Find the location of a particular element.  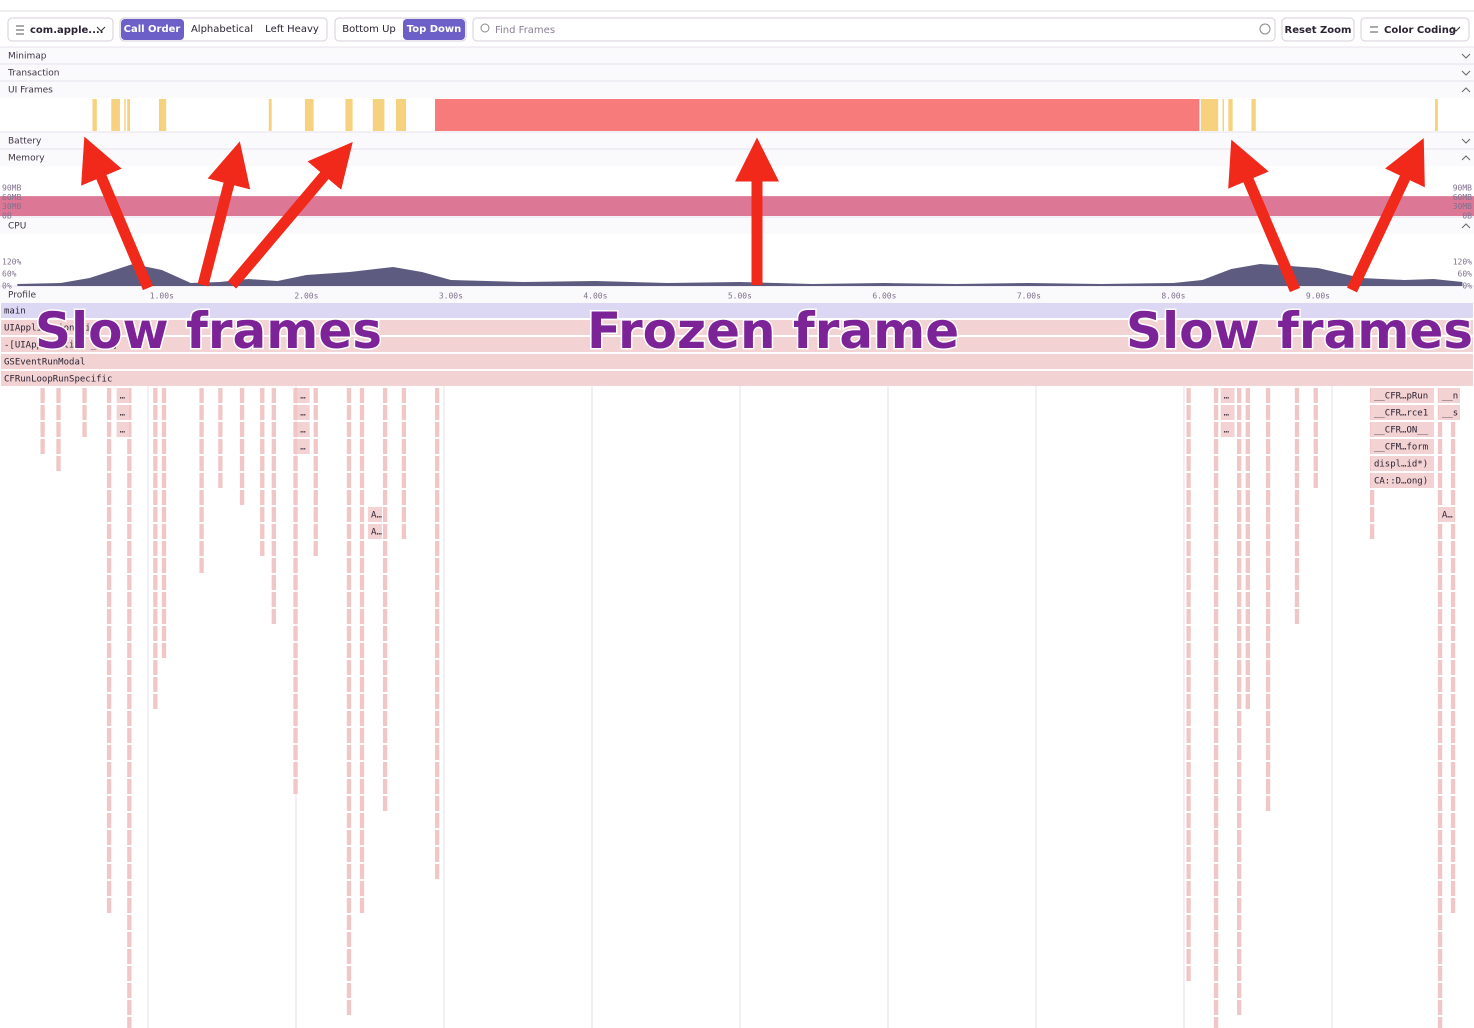

sort-button: Alphabetical is located at coordinates (222, 29).